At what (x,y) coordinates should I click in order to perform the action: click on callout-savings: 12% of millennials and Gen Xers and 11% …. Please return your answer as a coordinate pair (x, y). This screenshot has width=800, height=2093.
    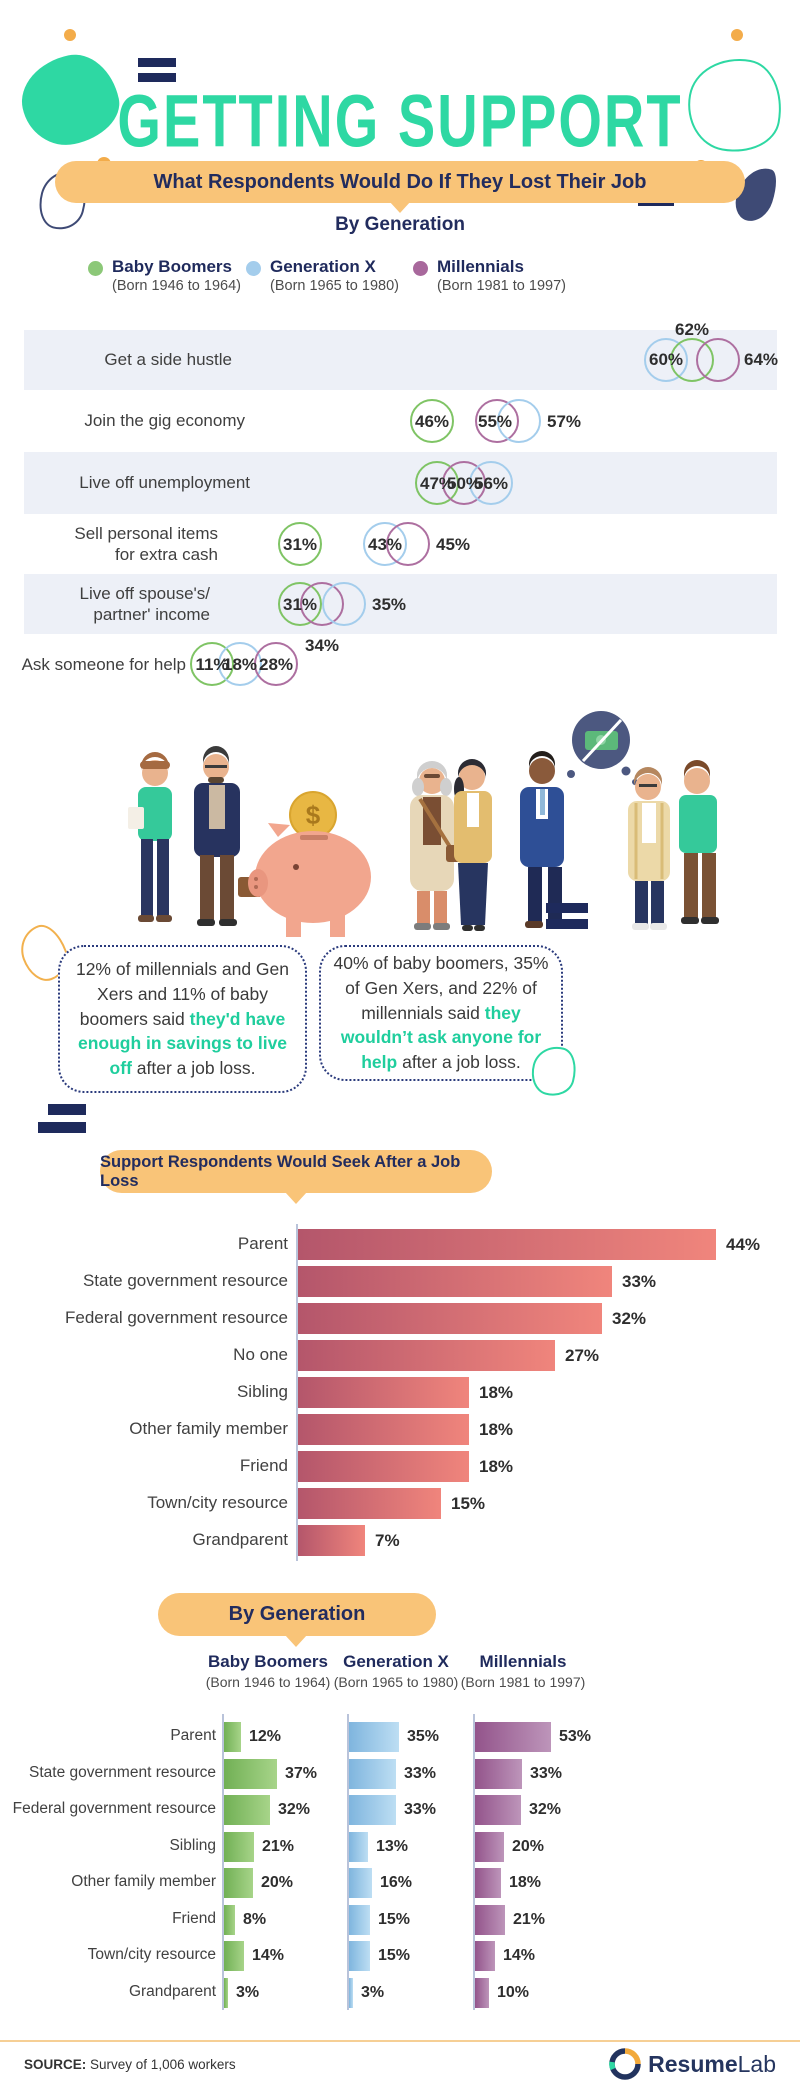
    Looking at the image, I should click on (182, 1019).